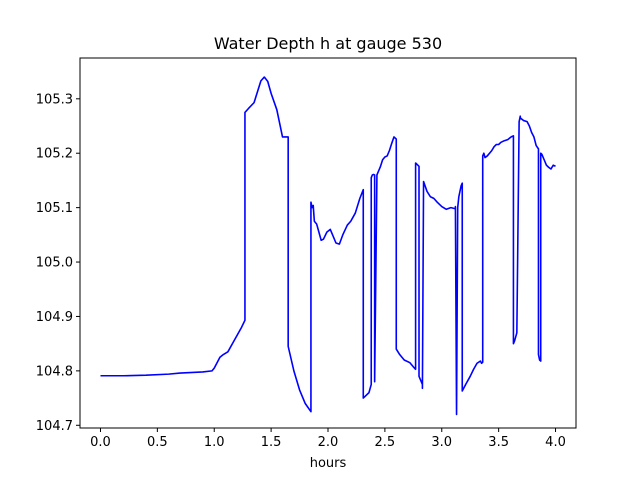 The image size is (640, 480). Describe the element at coordinates (271, 442) in the screenshot. I see `x-tick-label: 1.5` at that location.